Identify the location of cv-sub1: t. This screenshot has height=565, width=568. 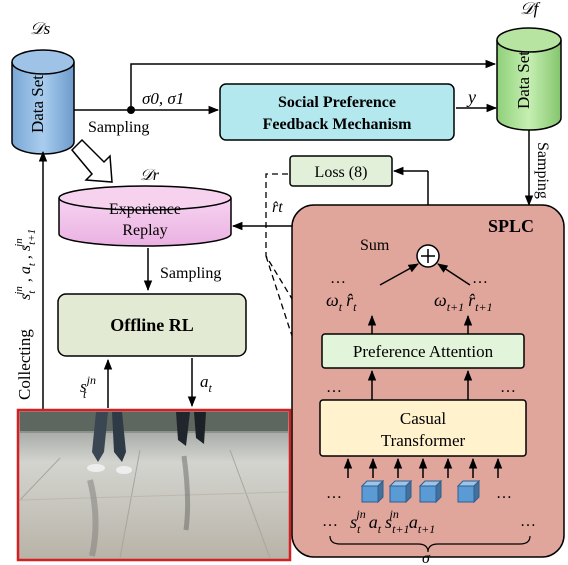
(32, 292).